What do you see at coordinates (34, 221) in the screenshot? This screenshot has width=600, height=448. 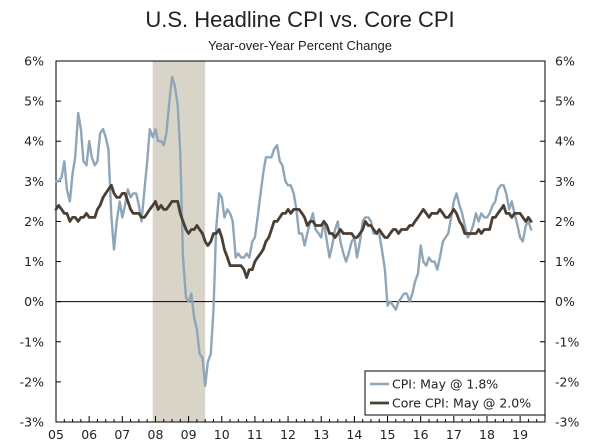 I see `y-tick-label-left: 2%` at bounding box center [34, 221].